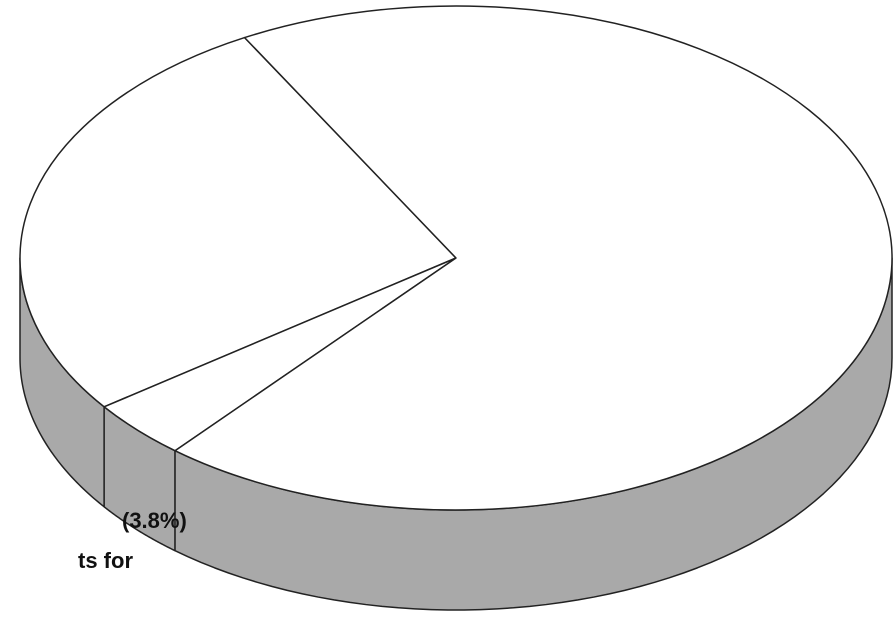 The width and height of the screenshot is (894, 618). What do you see at coordinates (105, 560) in the screenshot?
I see `annotation: ts for` at bounding box center [105, 560].